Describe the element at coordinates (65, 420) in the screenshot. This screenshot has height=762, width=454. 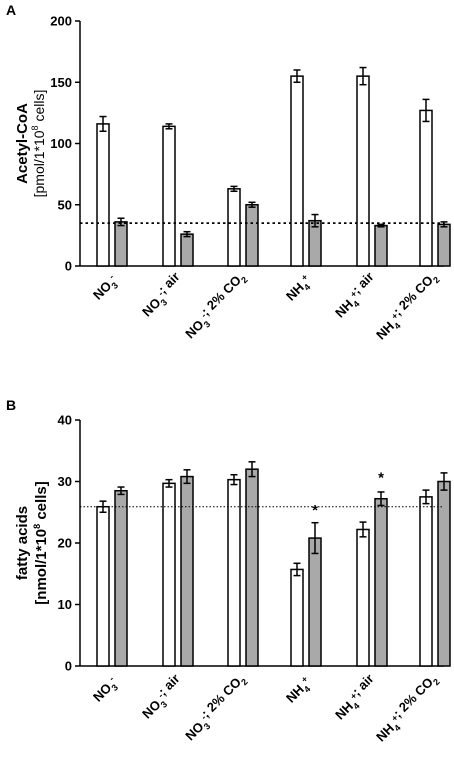
I see `y-tick-label: 40` at that location.